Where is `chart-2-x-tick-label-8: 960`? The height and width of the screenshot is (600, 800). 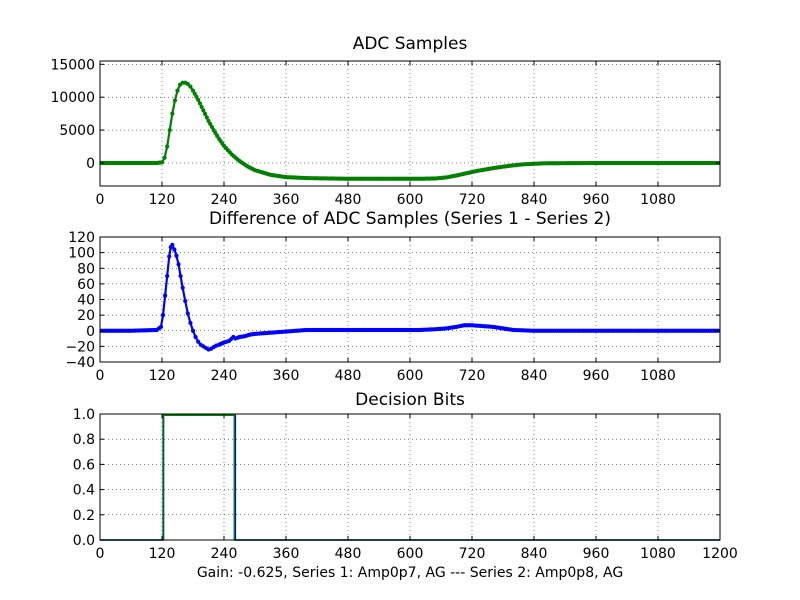
chart-2-x-tick-label-8: 960 is located at coordinates (596, 554).